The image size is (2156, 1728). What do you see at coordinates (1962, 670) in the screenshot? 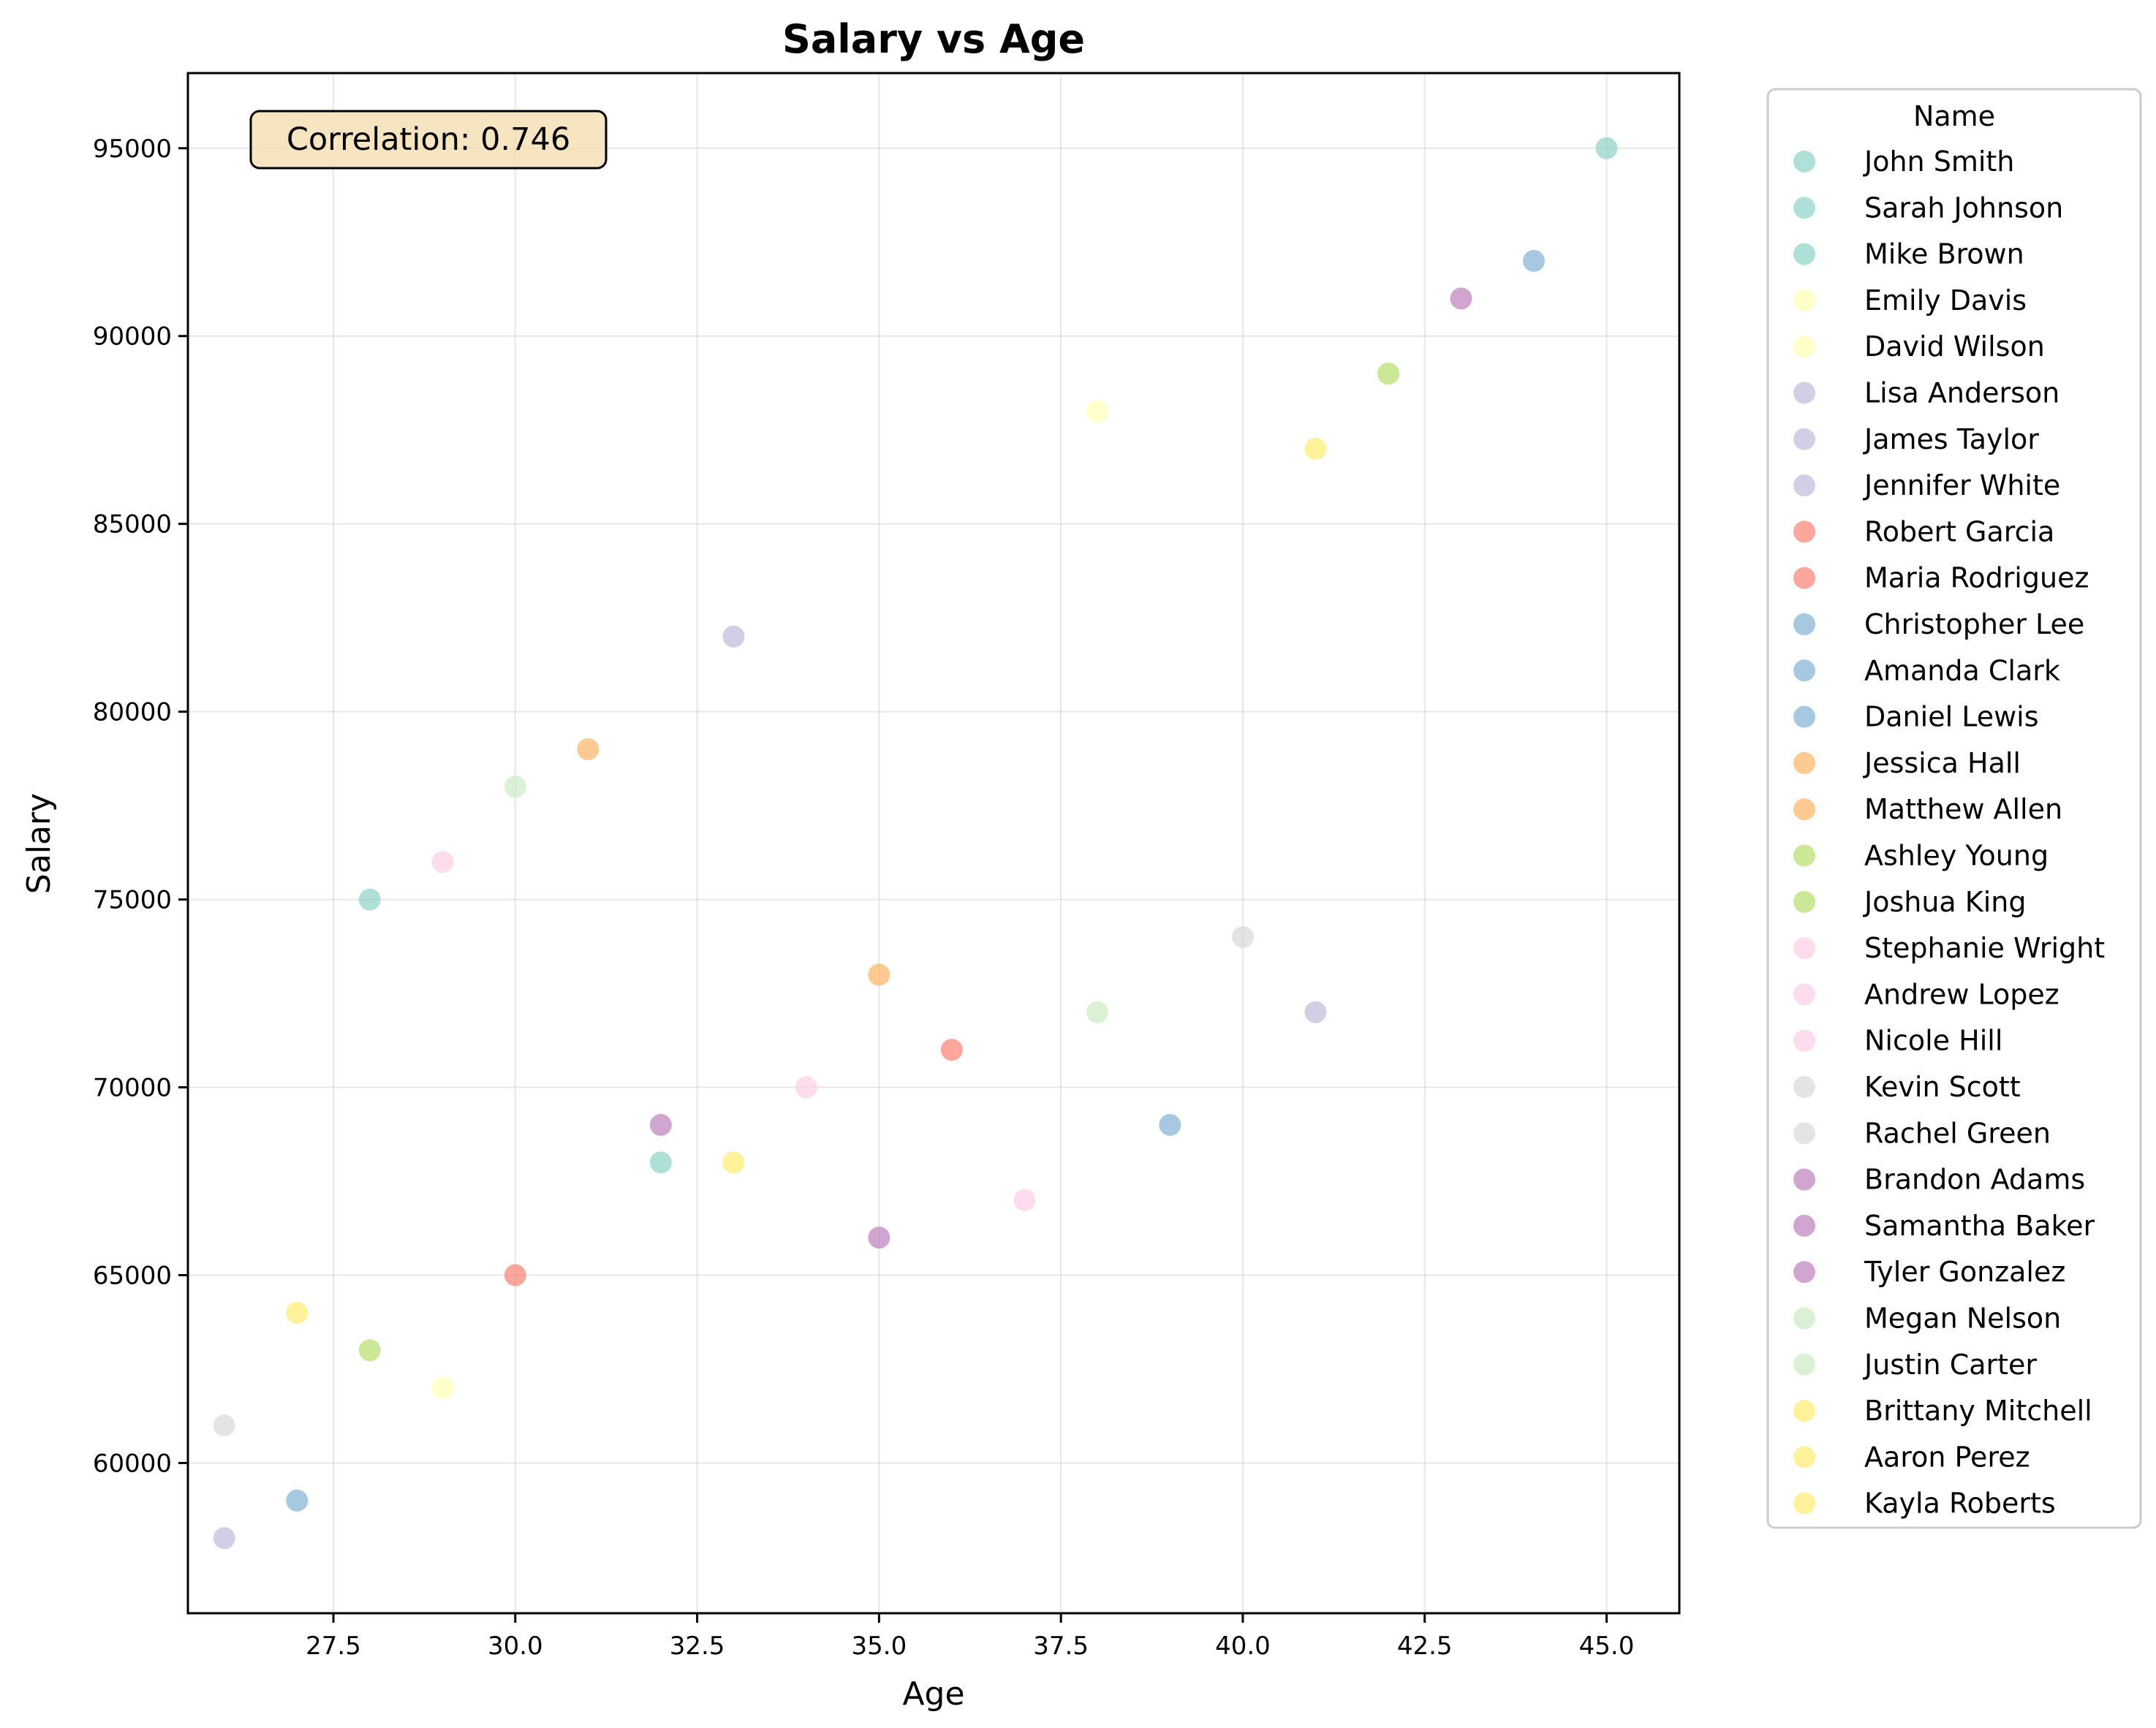
I see `legend-label: Amanda Clark` at bounding box center [1962, 670].